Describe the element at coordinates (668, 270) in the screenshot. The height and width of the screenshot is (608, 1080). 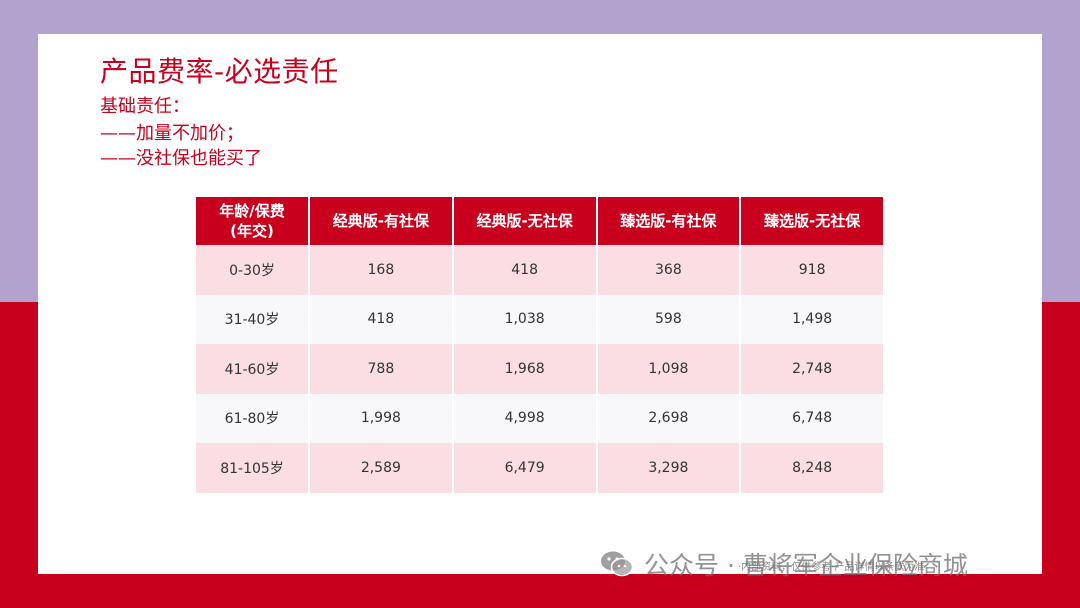
I see `rate-cell: 368` at that location.